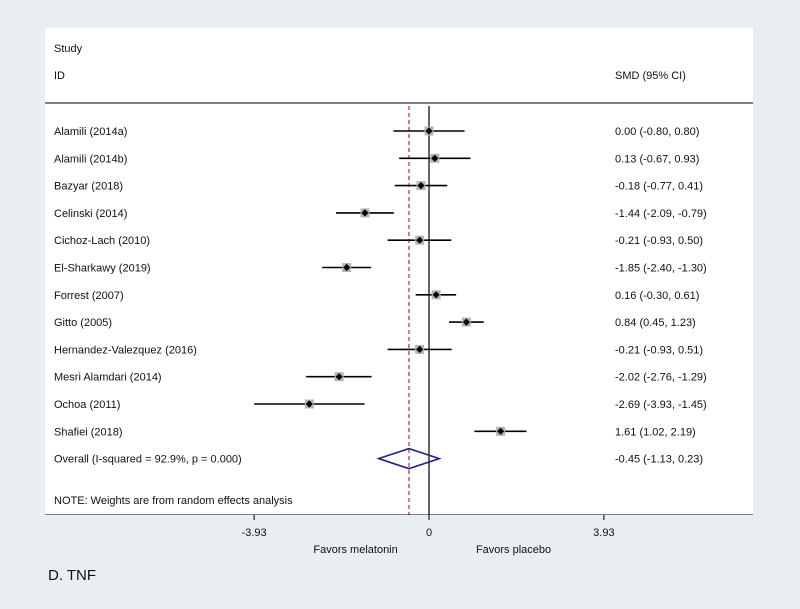 Image resolution: width=800 pixels, height=609 pixels. Describe the element at coordinates (429, 533) in the screenshot. I see `x-tick-label: 0` at that location.